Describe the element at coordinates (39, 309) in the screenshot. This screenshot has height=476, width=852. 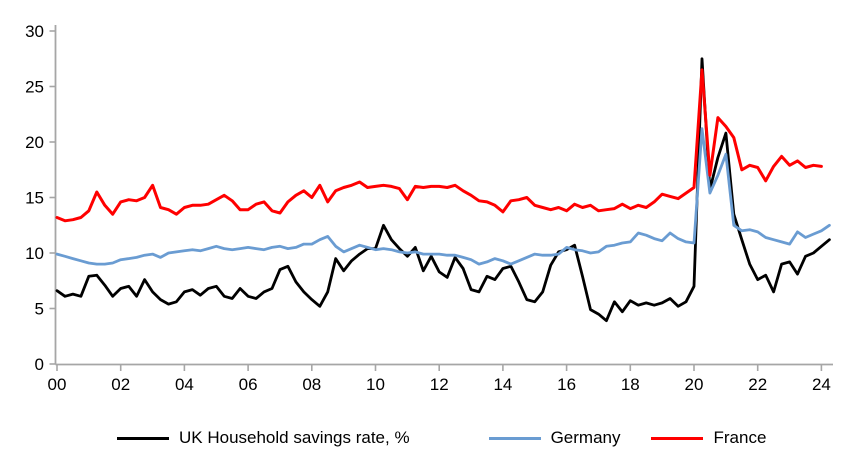
I see `y-tick-label: 5` at that location.